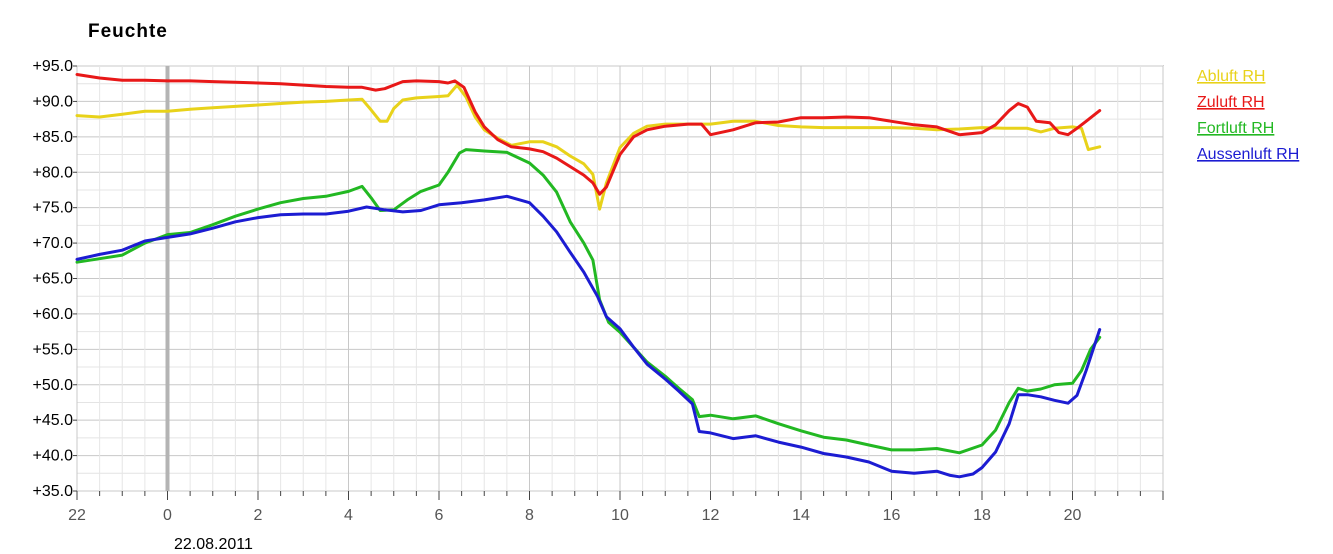 The height and width of the screenshot is (554, 1333). What do you see at coordinates (1073, 515) in the screenshot?
I see `x-tick-label: 20` at bounding box center [1073, 515].